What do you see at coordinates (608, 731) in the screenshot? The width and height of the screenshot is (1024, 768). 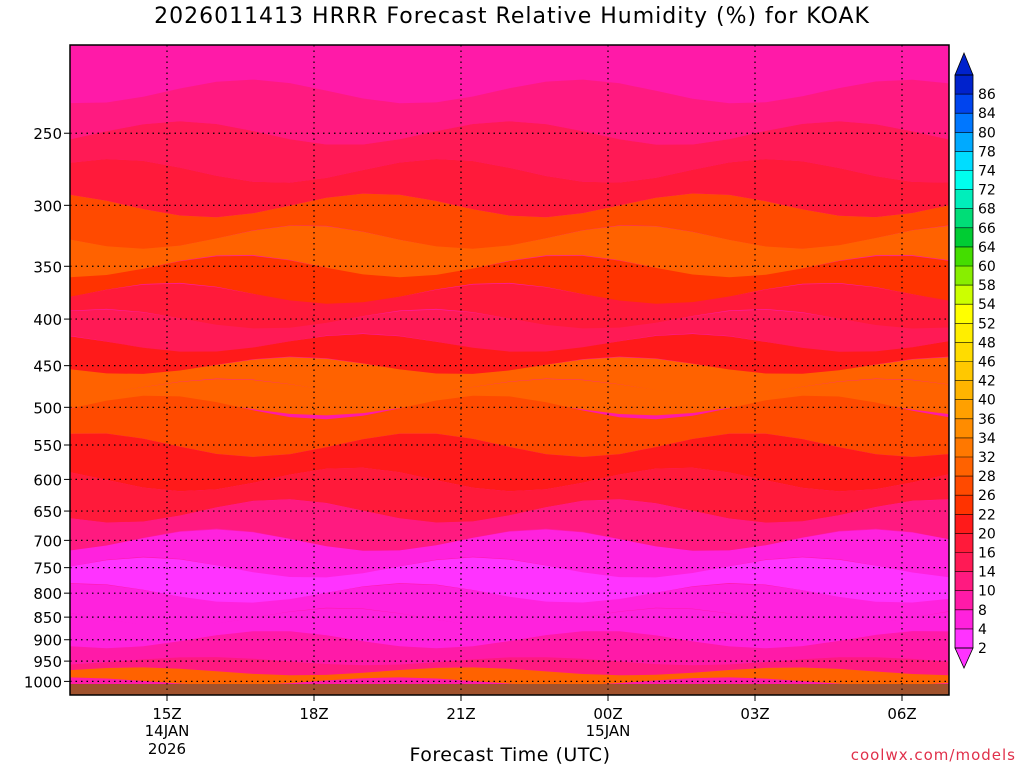 I see `x-tick-date: 15JAN` at bounding box center [608, 731].